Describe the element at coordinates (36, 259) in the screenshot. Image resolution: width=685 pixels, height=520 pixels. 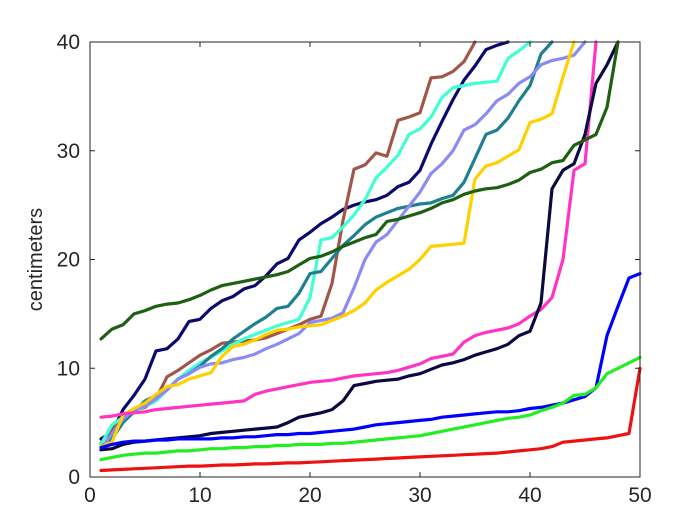
I see `y-axis-label: centimeters` at that location.